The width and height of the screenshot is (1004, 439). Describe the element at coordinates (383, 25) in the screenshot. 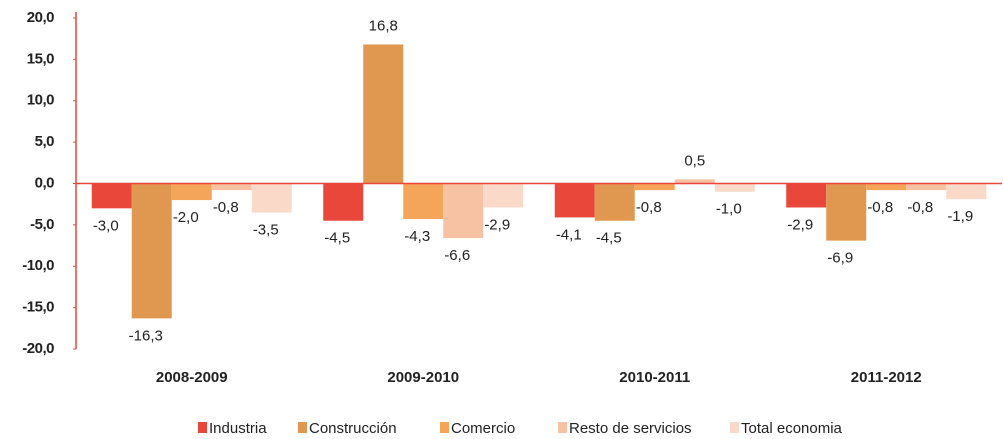

I see `value-label: 16,8` at that location.